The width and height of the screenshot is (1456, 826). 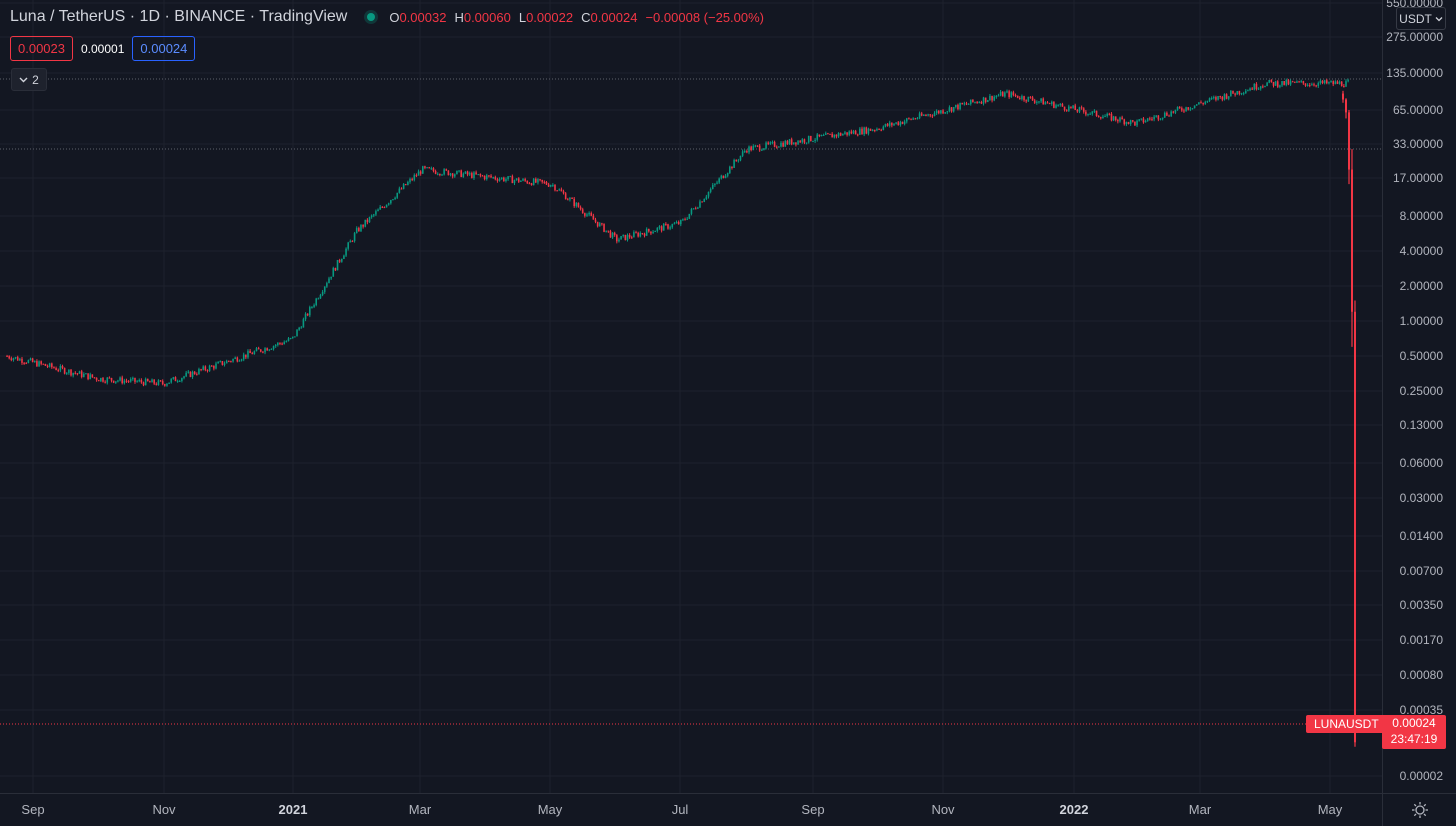 I want to click on sell-button: 0.00023, so click(x=41, y=48).